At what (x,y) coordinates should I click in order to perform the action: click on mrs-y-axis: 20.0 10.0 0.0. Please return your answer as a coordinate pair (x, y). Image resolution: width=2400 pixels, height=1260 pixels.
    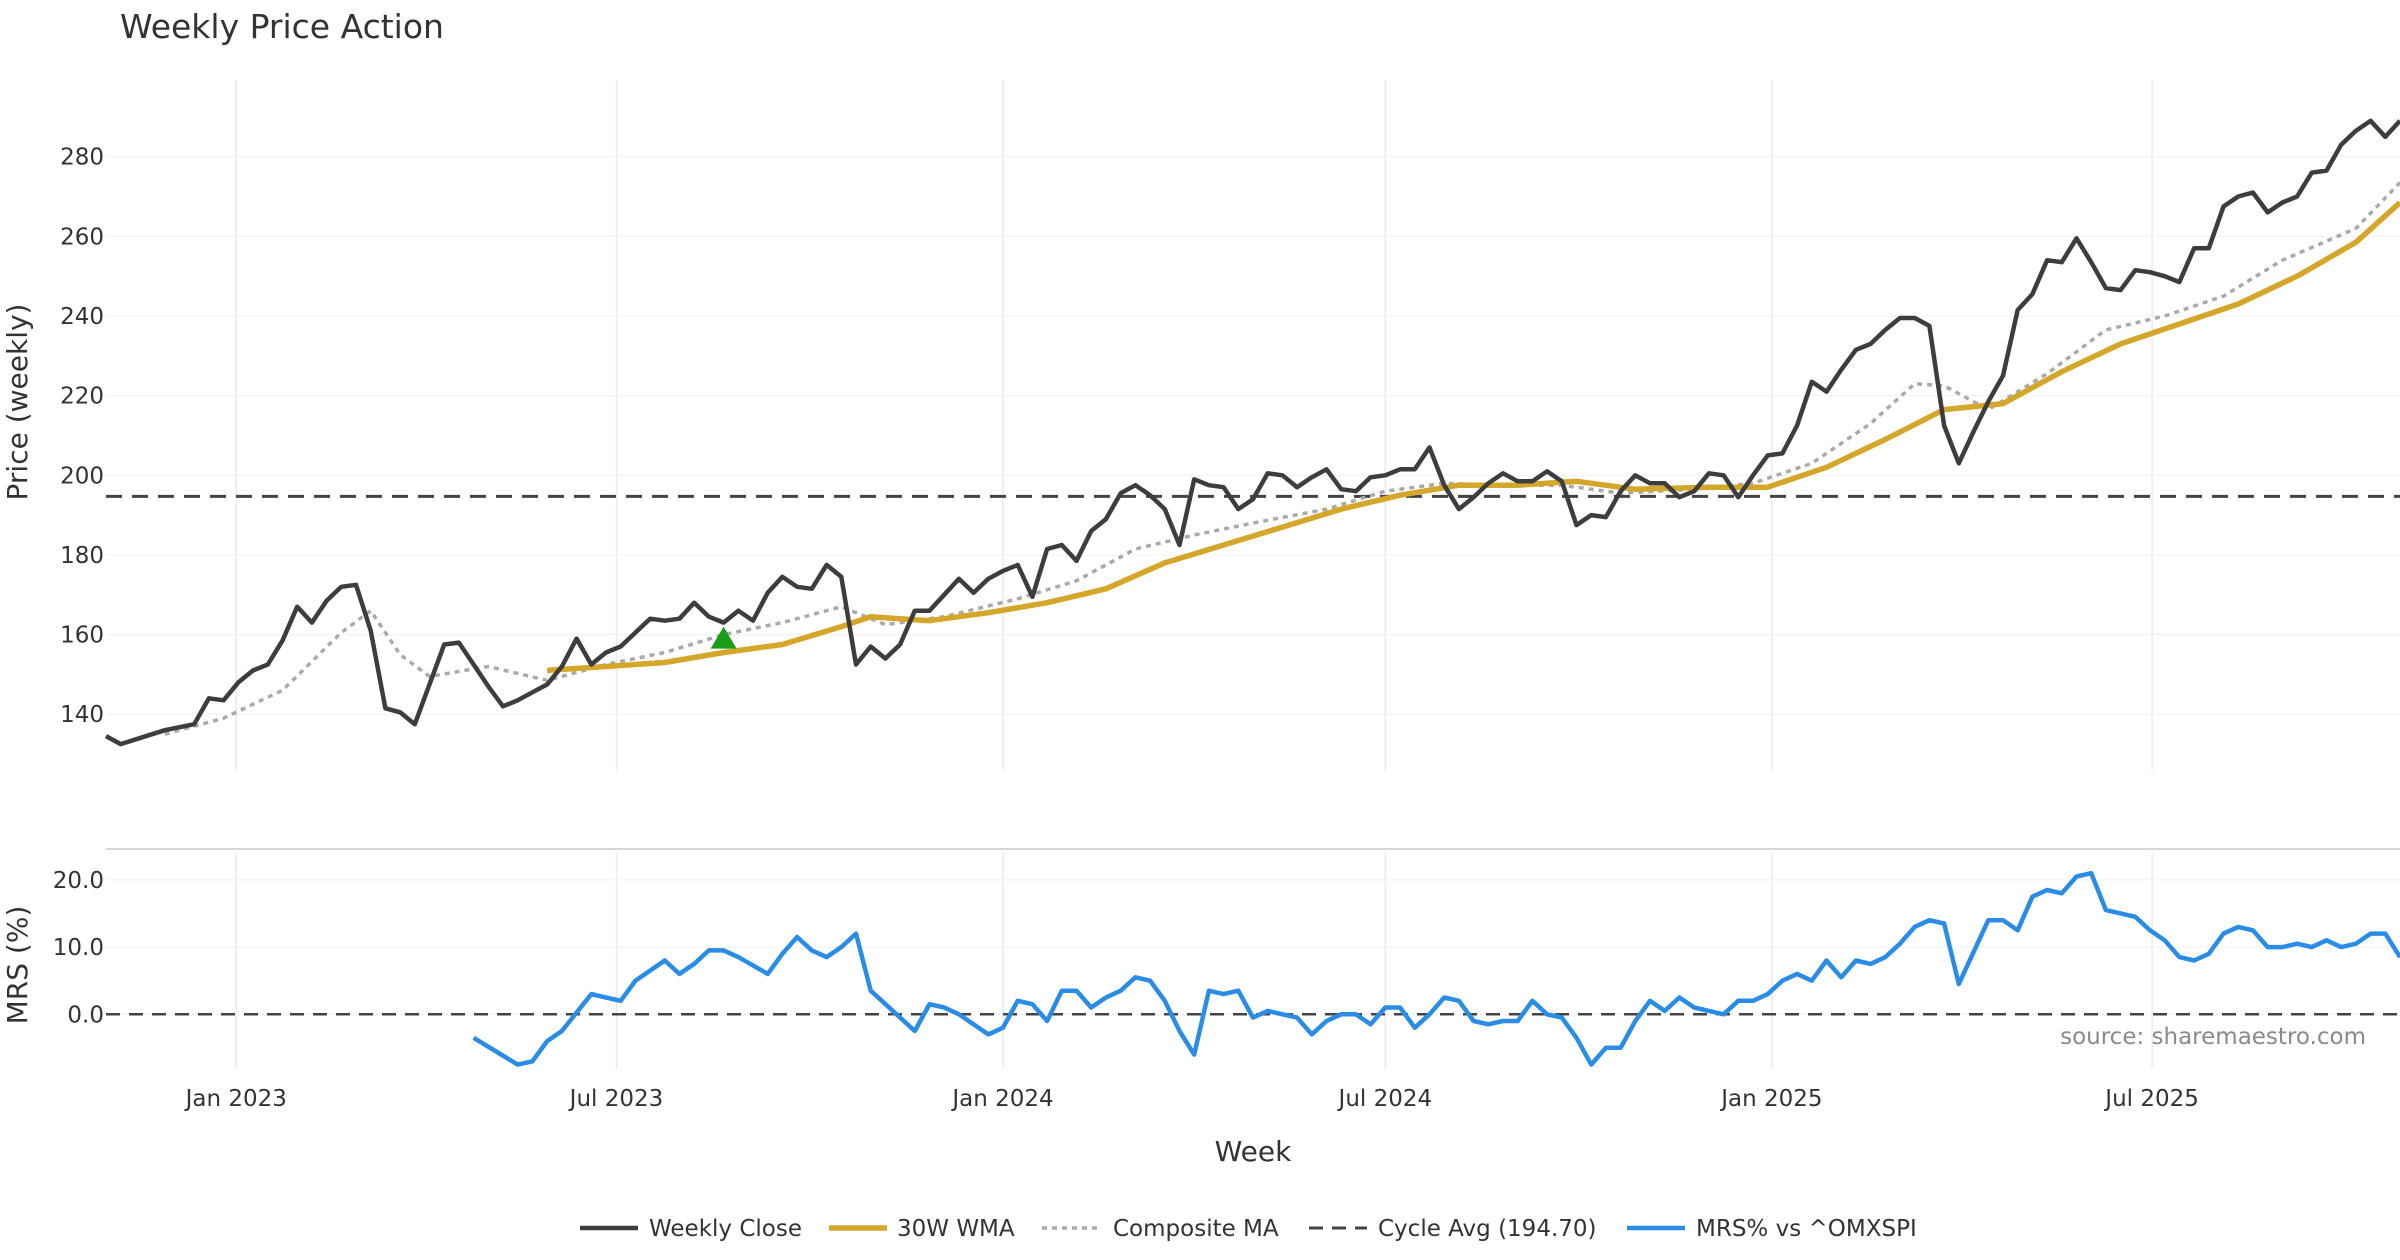
    Looking at the image, I should click on (78, 948).